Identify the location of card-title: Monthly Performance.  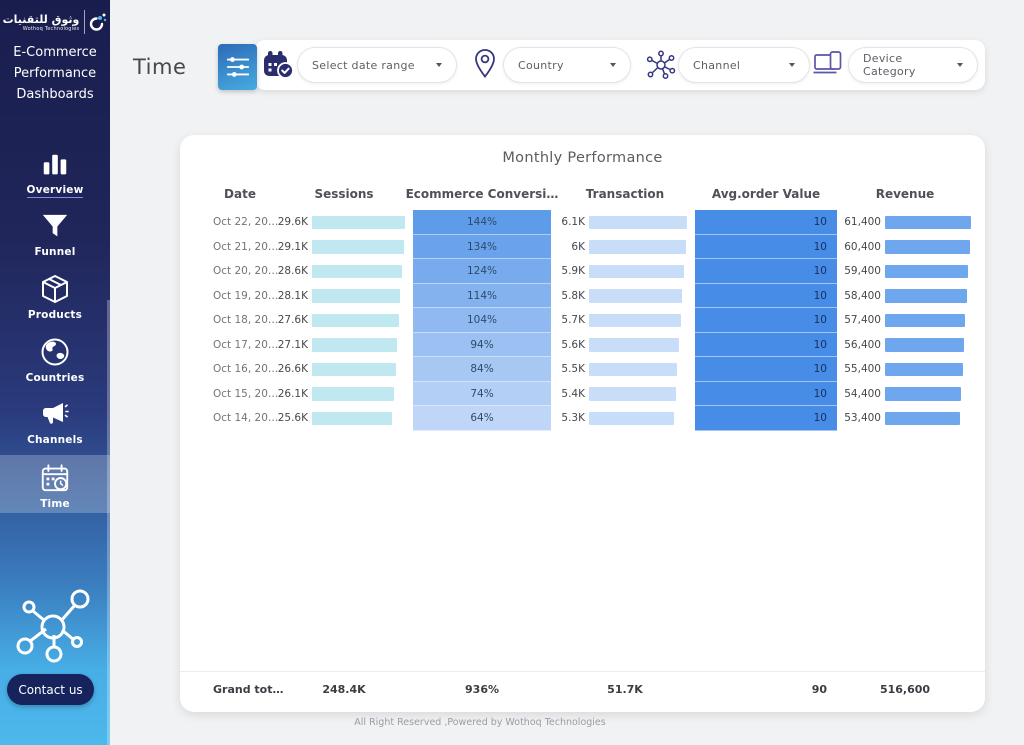
(582, 158).